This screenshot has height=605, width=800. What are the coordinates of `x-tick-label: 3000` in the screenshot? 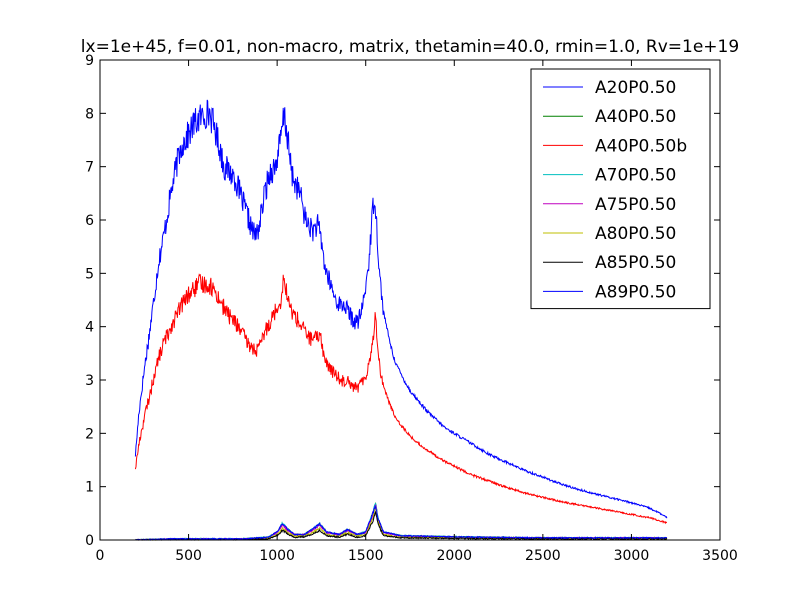 It's located at (632, 556).